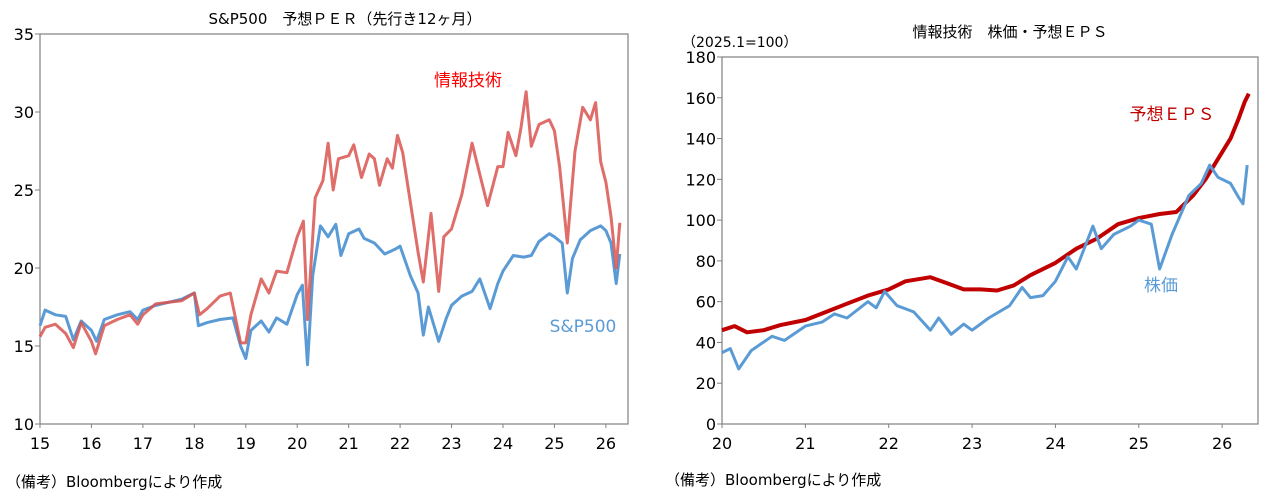  I want to click on right-y-tick-label: 160, so click(700, 98).